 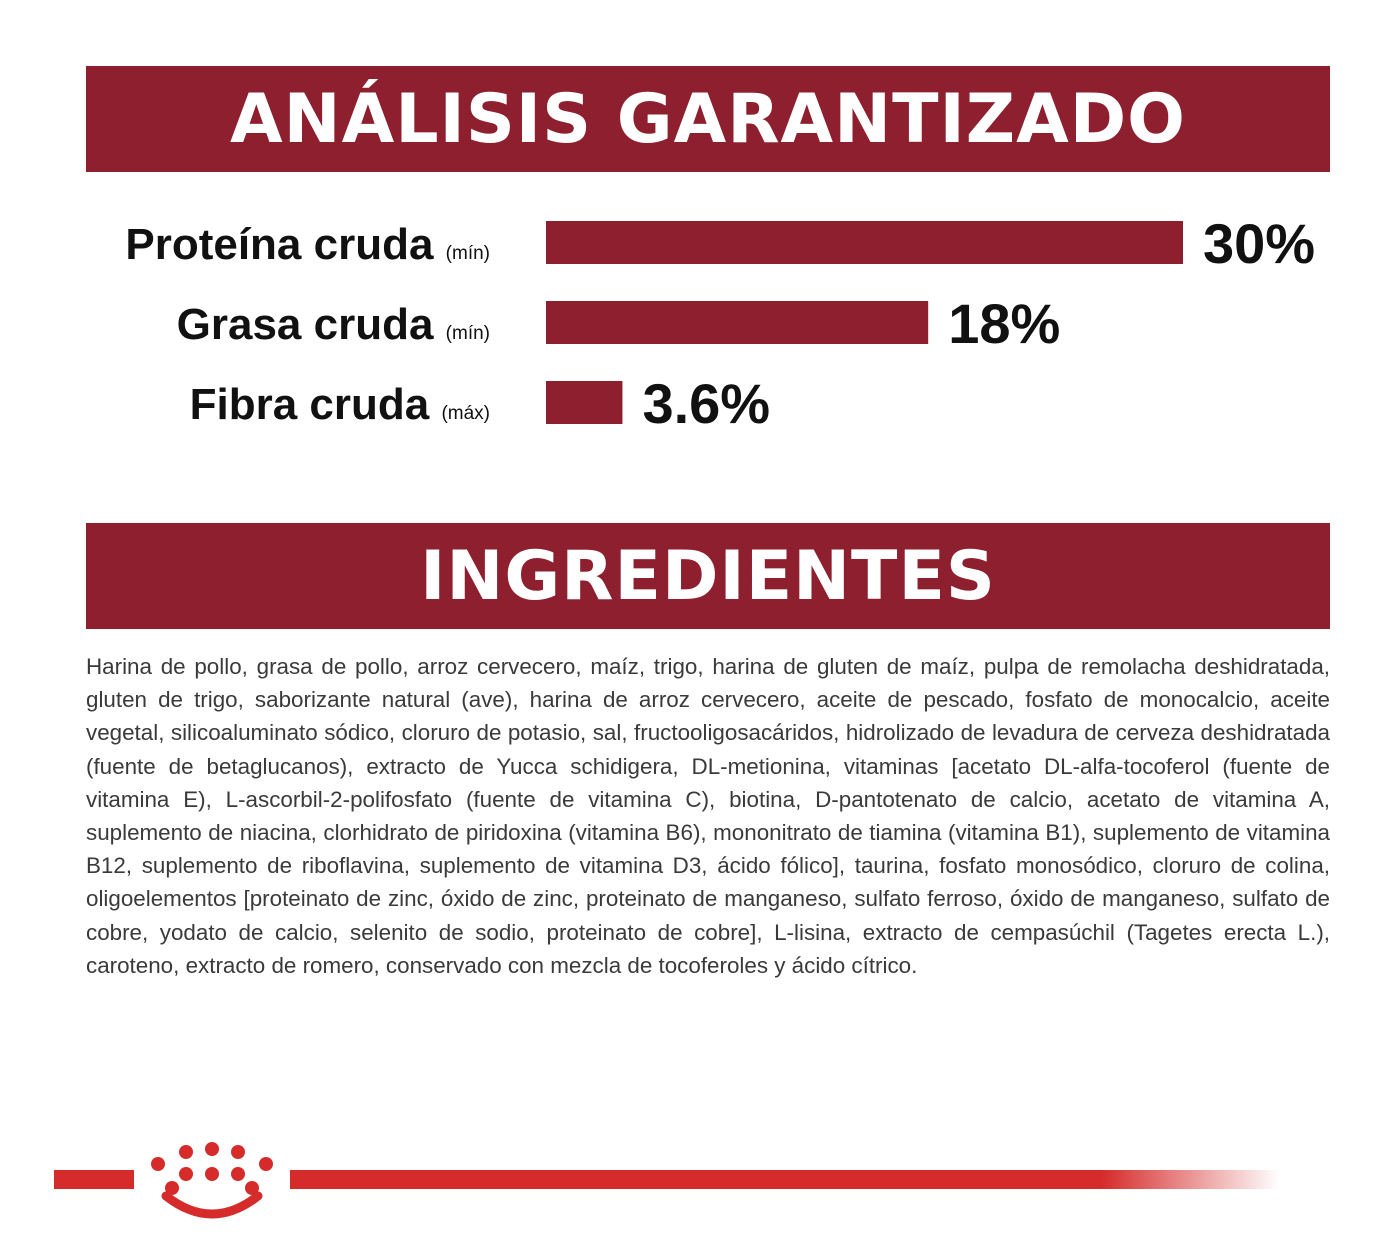 I want to click on royal-crown-icon, so click(x=212, y=1180).